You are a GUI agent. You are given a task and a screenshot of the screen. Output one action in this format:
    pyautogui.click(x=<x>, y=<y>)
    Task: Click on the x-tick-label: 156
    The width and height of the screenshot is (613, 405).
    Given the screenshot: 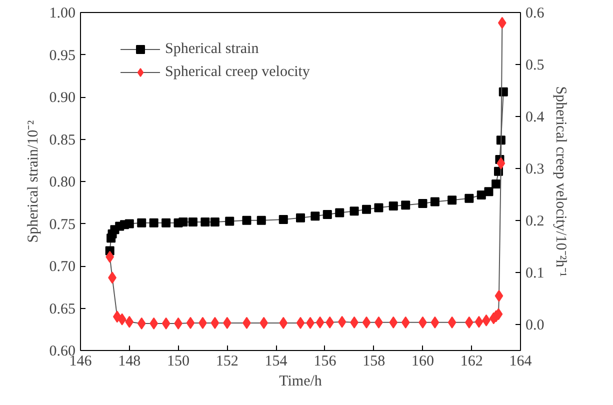 What is the action you would take?
    pyautogui.click(x=325, y=362)
    